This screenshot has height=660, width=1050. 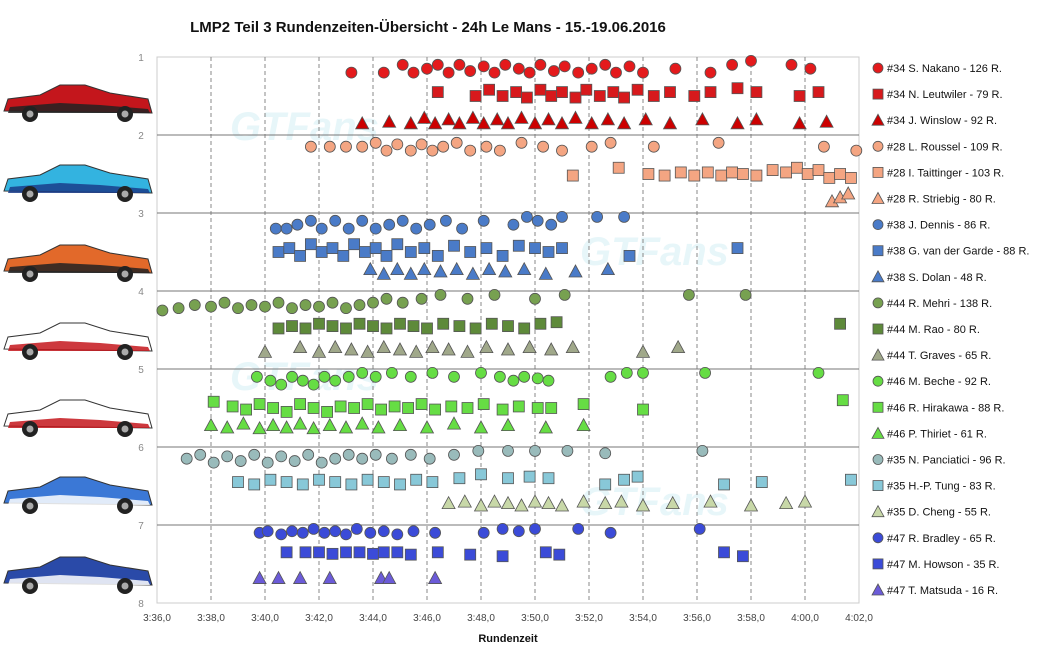 I want to click on legend-label: #38 J. Dennis - 86 R., so click(x=938, y=226).